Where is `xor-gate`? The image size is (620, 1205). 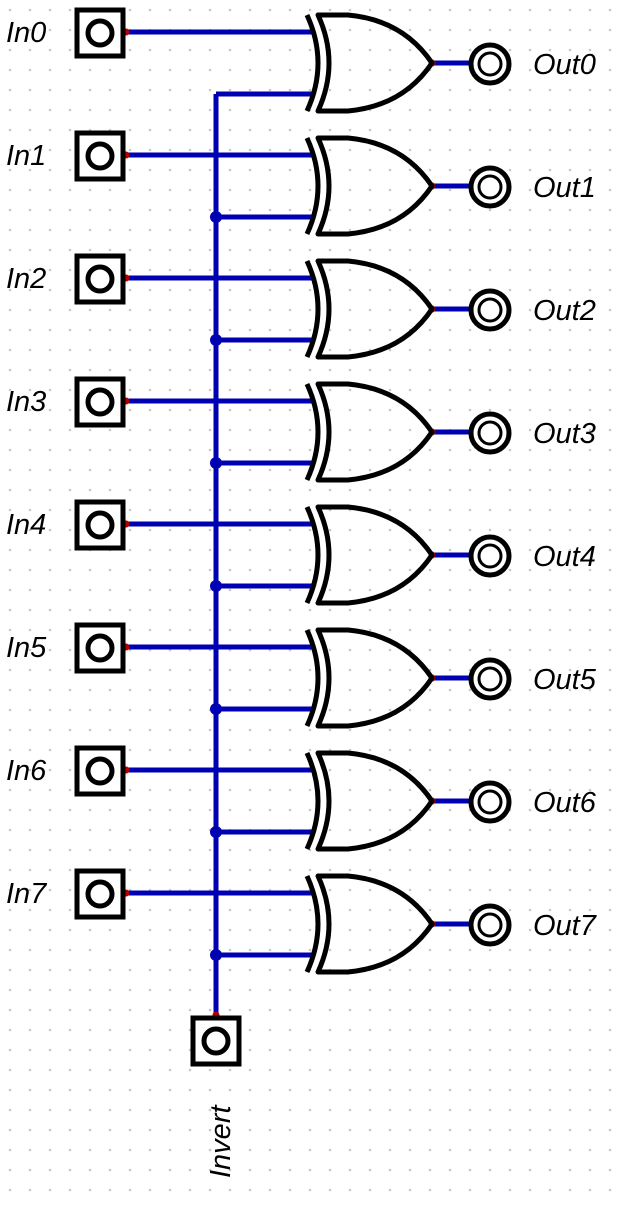 xor-gate is located at coordinates (369, 432).